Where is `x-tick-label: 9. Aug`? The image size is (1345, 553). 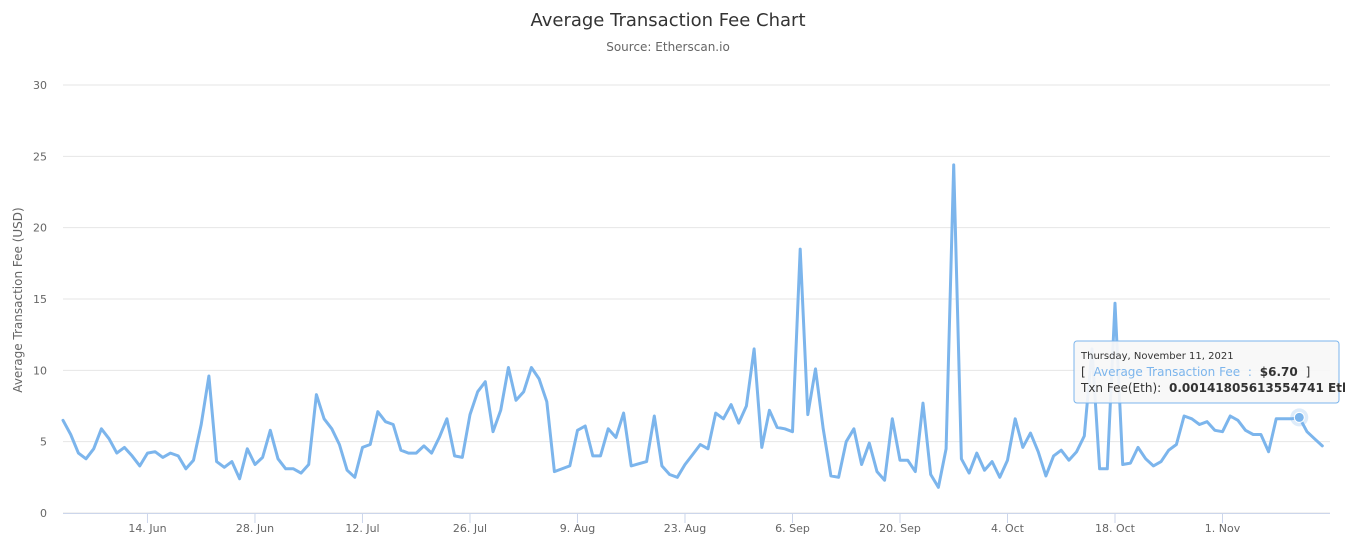 x-tick-label: 9. Aug is located at coordinates (577, 528).